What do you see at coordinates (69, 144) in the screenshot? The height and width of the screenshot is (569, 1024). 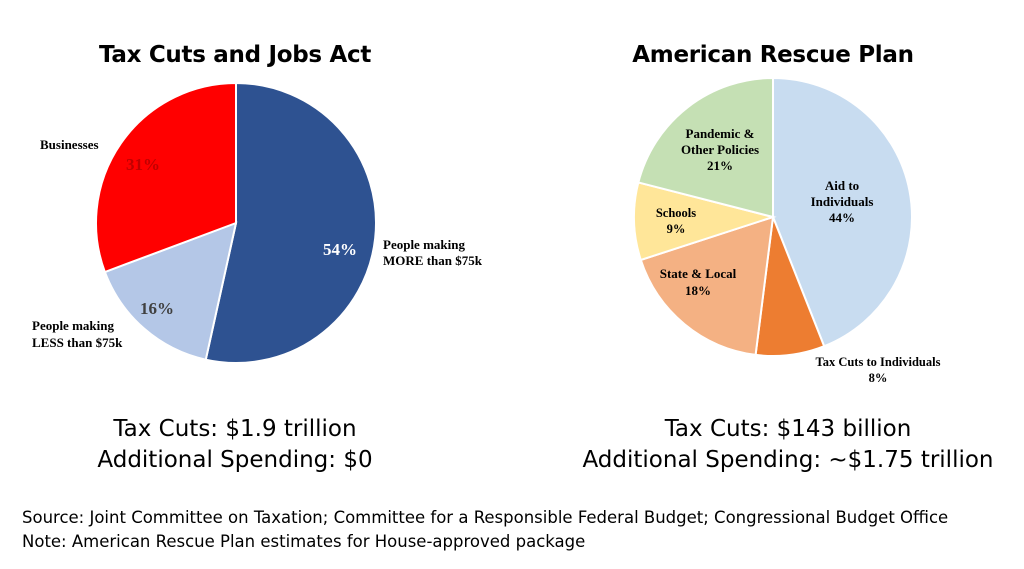 I see `tcja-slice-label-business: Businesses` at bounding box center [69, 144].